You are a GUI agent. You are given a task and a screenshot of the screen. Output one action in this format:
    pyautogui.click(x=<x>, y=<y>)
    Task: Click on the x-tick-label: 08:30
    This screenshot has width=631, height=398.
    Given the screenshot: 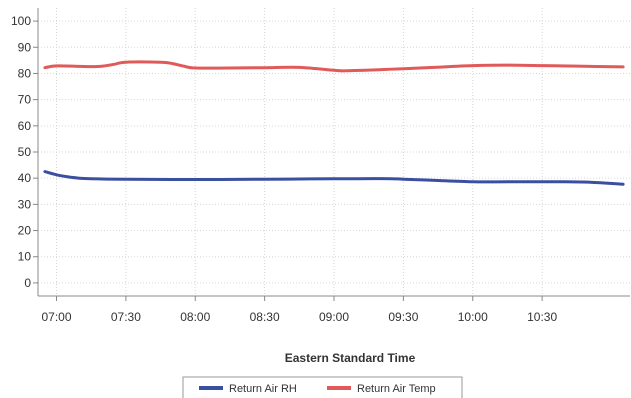 What is the action you would take?
    pyautogui.click(x=265, y=317)
    